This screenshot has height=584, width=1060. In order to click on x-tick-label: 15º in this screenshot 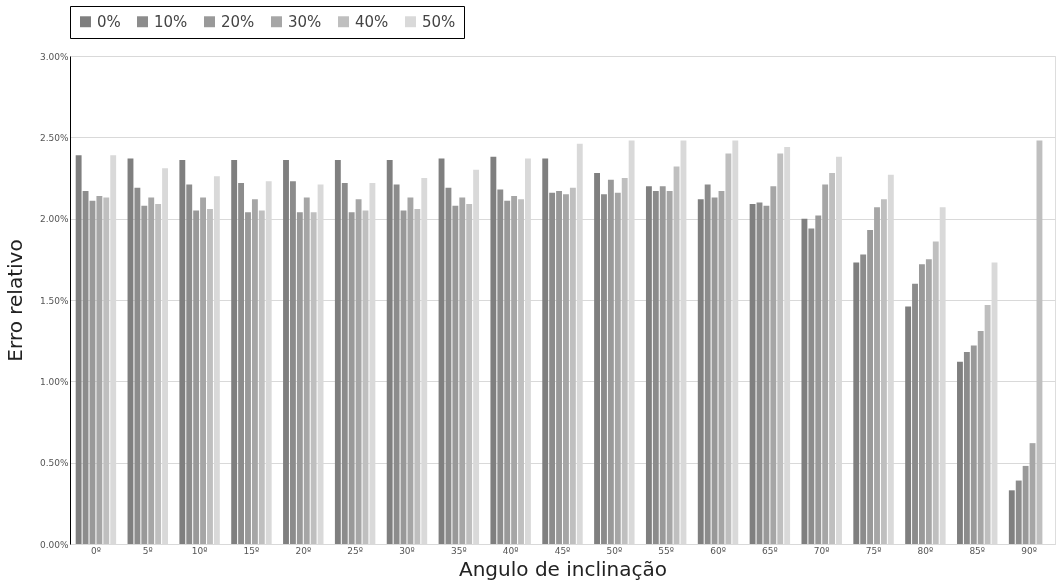, I will do `click(251, 550)`.